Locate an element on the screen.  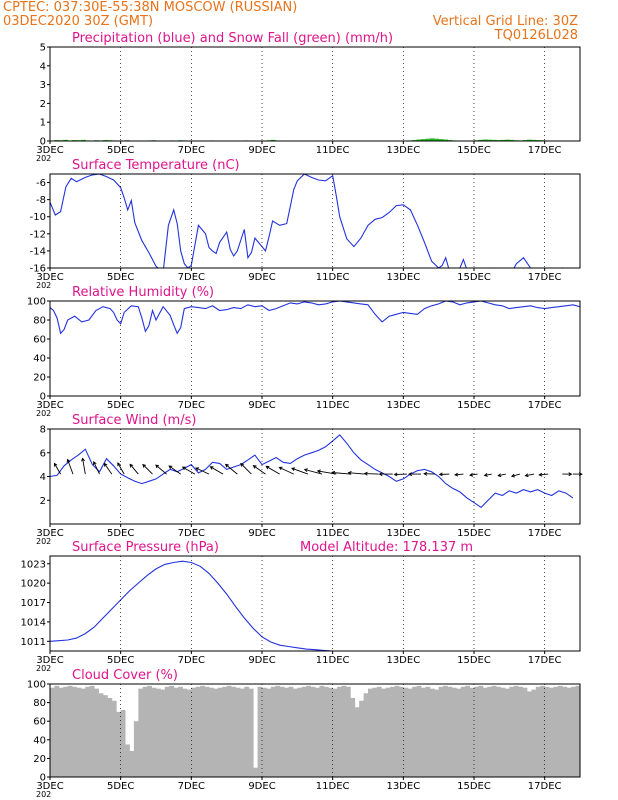
humidity-xtick-label: 5DEC is located at coordinates (120, 405).